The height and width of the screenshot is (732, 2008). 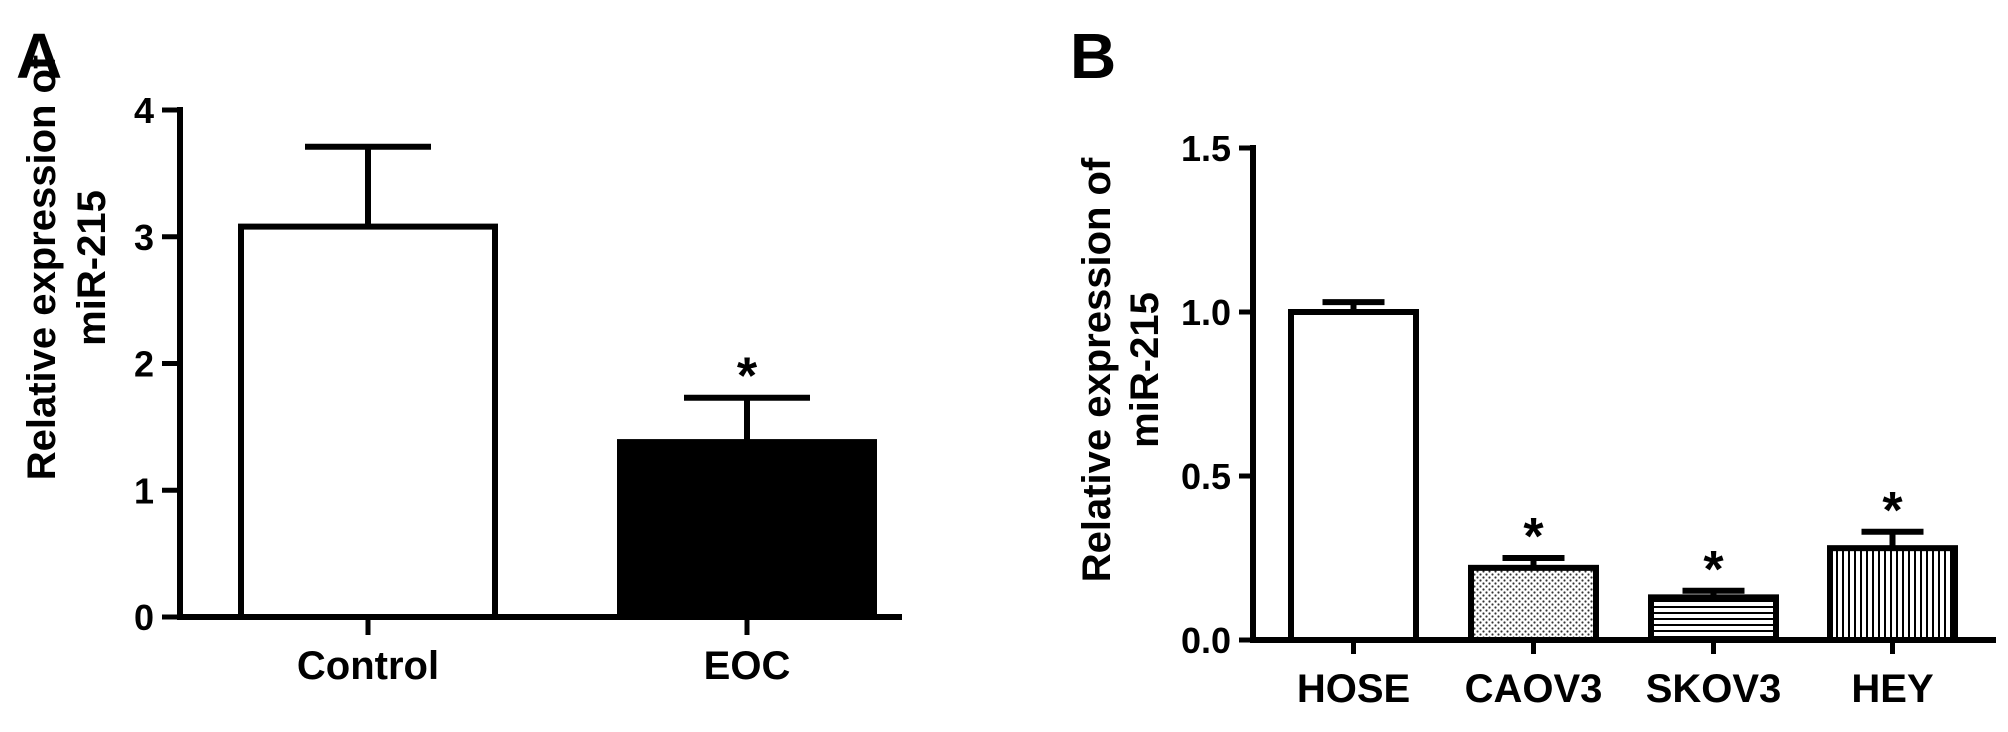 I want to click on panel-b-ylabel-line2: miR-215, so click(x=1145, y=370).